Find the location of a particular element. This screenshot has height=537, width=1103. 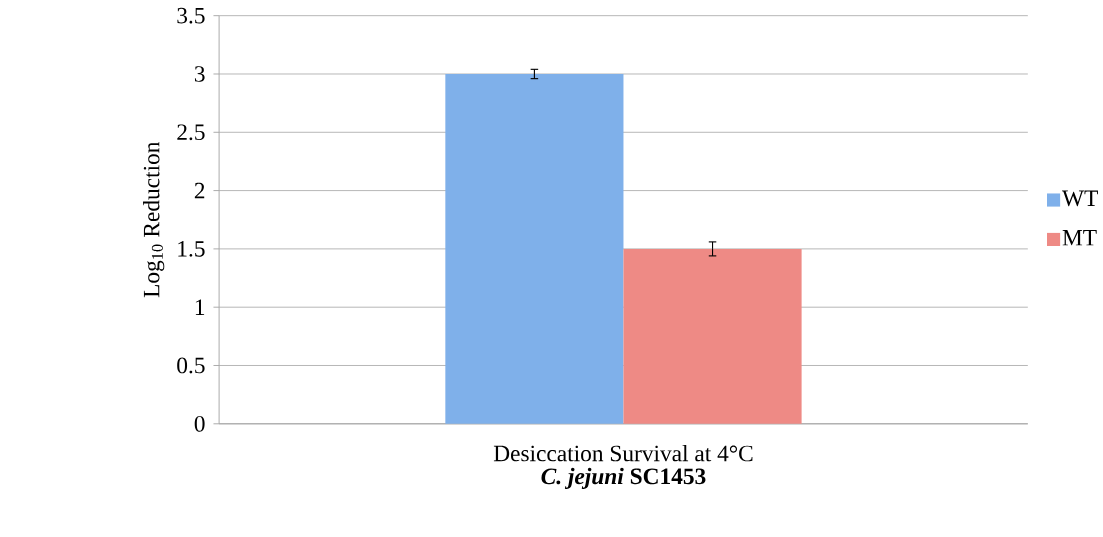

y-tick-label: 2 is located at coordinates (199, 190).